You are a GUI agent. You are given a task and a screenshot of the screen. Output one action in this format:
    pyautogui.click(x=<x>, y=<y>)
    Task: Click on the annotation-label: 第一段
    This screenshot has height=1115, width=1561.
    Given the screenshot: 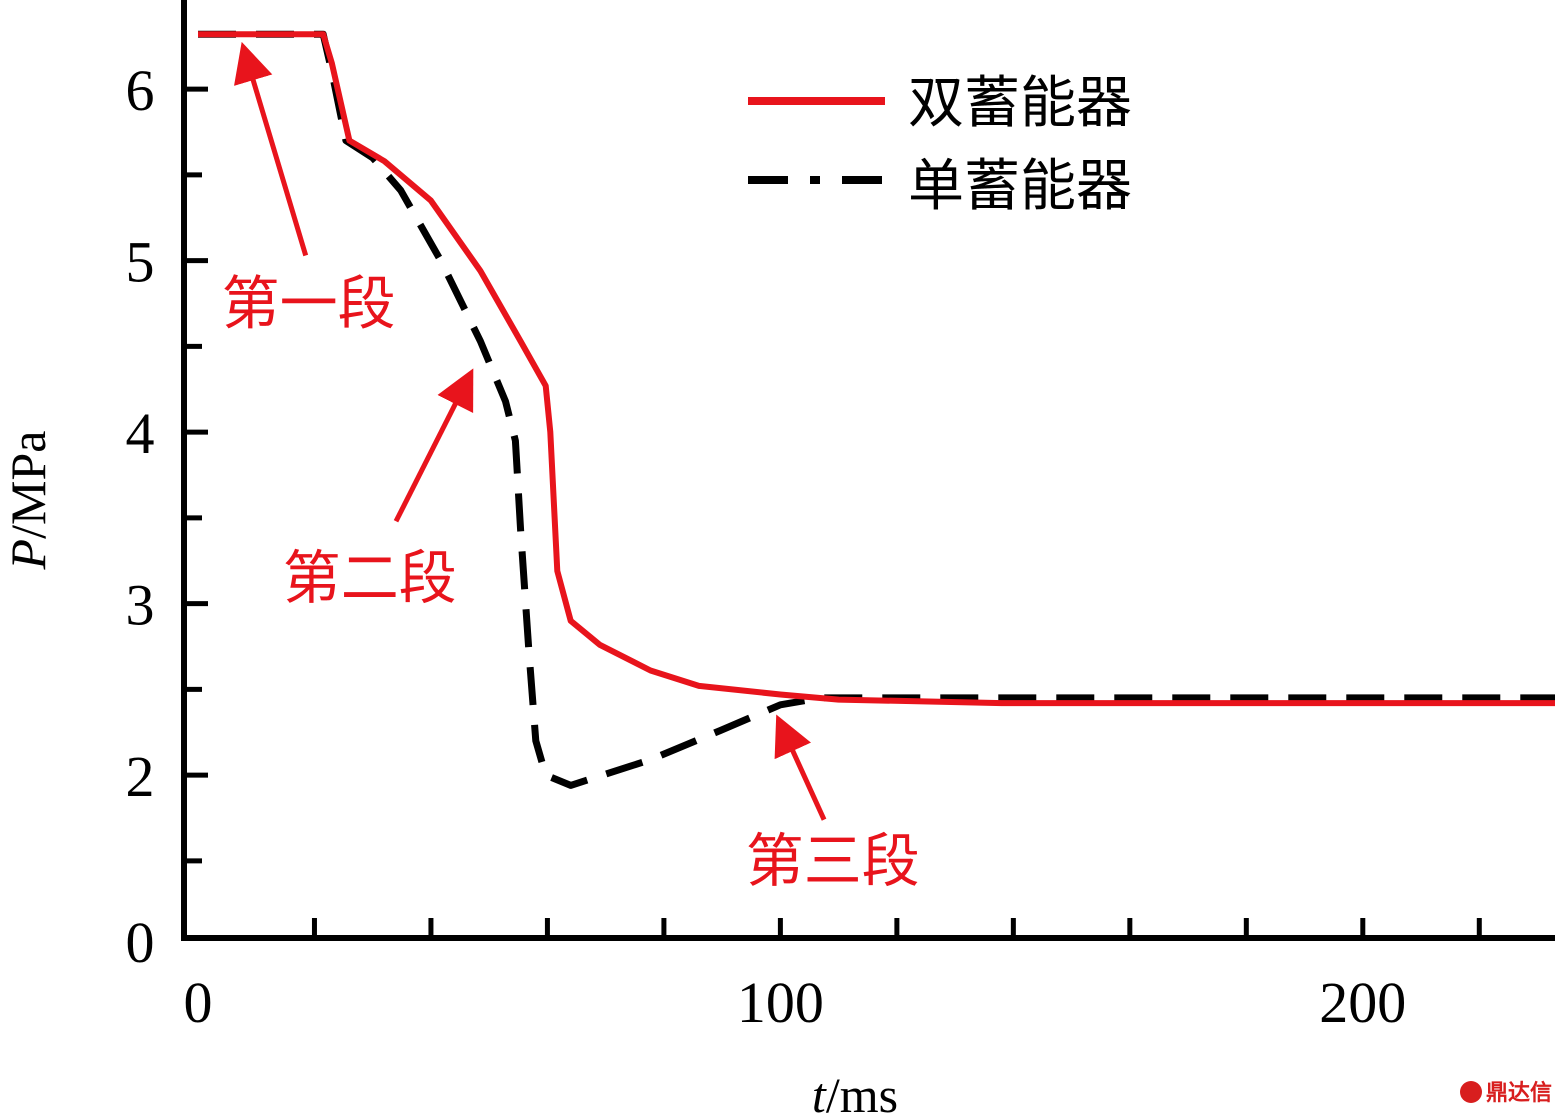 What is the action you would take?
    pyautogui.click(x=309, y=304)
    